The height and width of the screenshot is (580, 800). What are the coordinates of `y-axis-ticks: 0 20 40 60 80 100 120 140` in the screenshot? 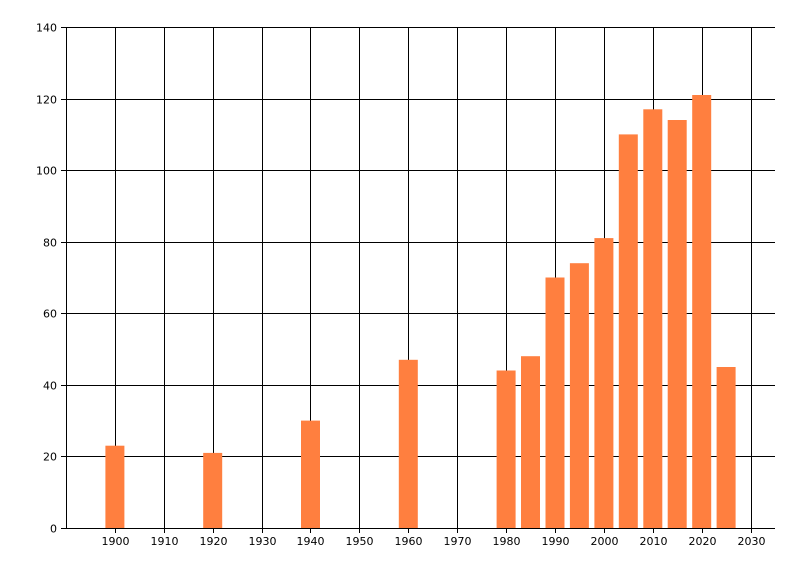 It's located at (51, 279).